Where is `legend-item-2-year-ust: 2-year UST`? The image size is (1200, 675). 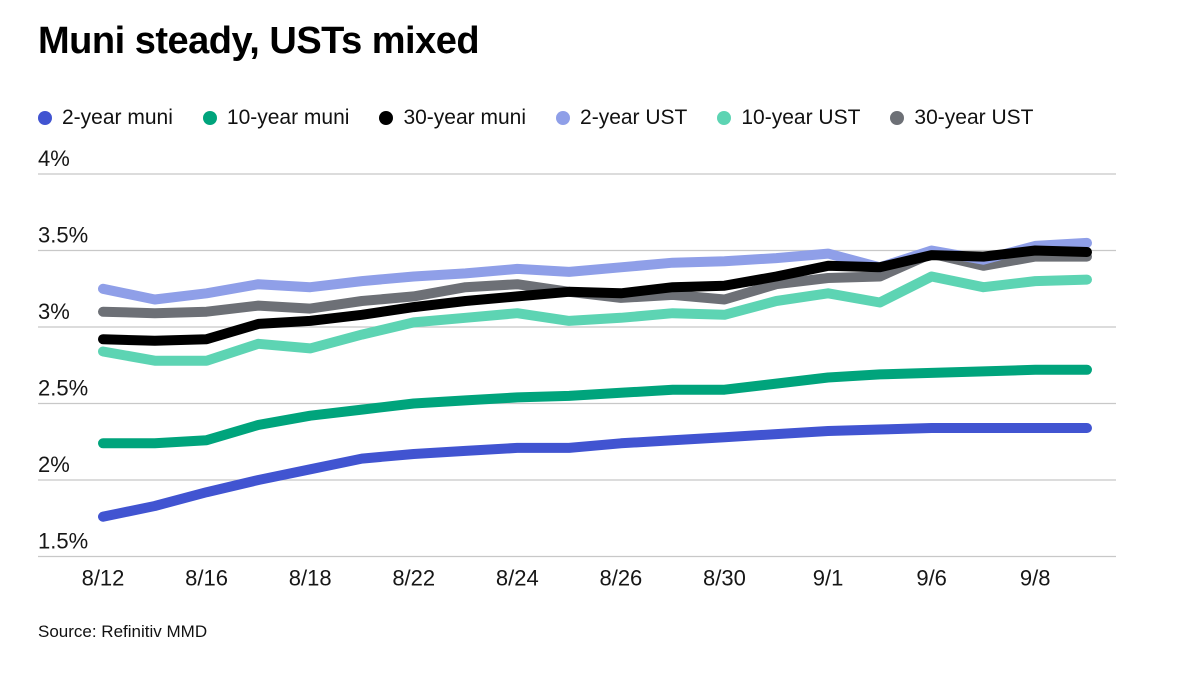
legend-item-2-year-ust: 2-year UST is located at coordinates (621, 118).